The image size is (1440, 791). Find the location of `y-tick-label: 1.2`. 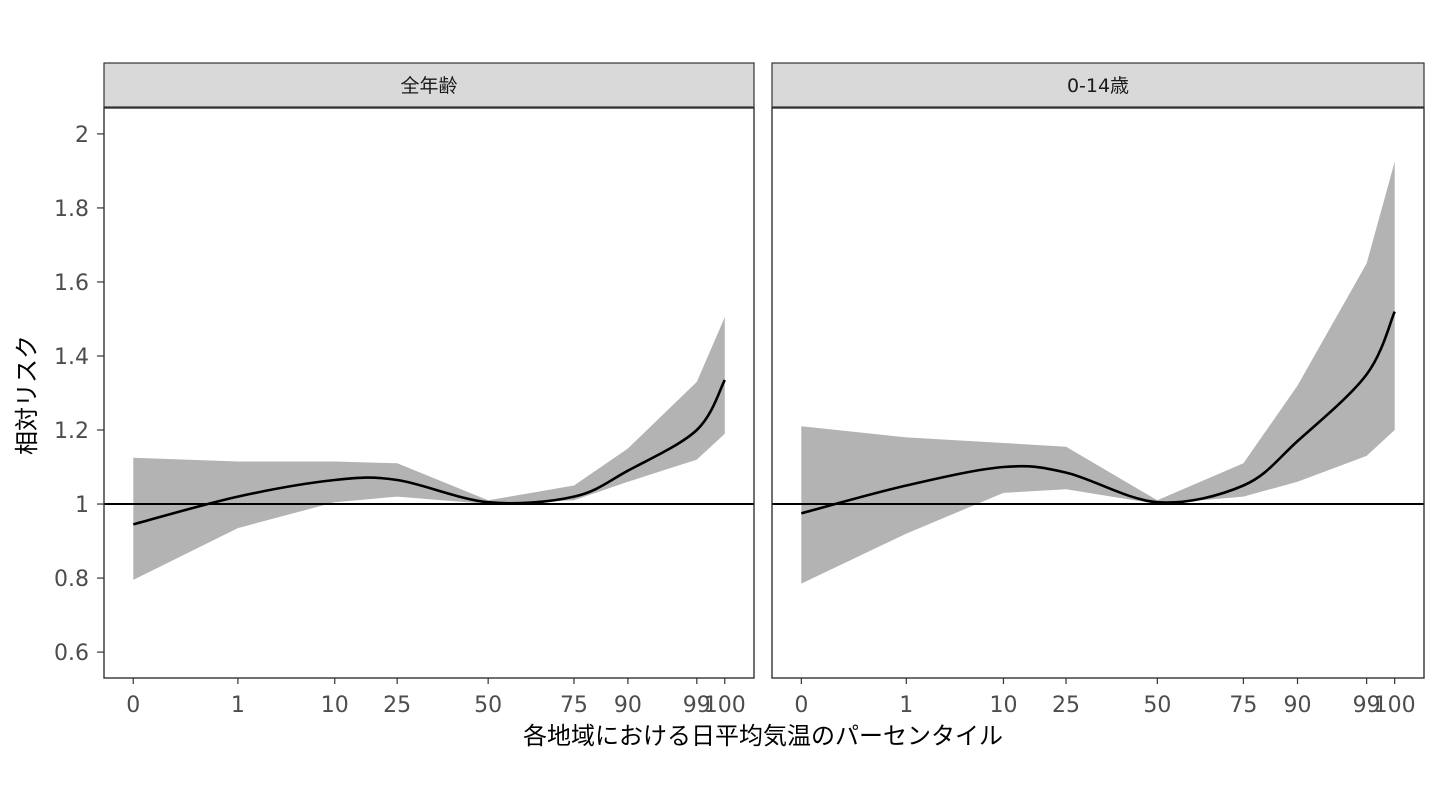

y-tick-label: 1.2 is located at coordinates (71, 431).